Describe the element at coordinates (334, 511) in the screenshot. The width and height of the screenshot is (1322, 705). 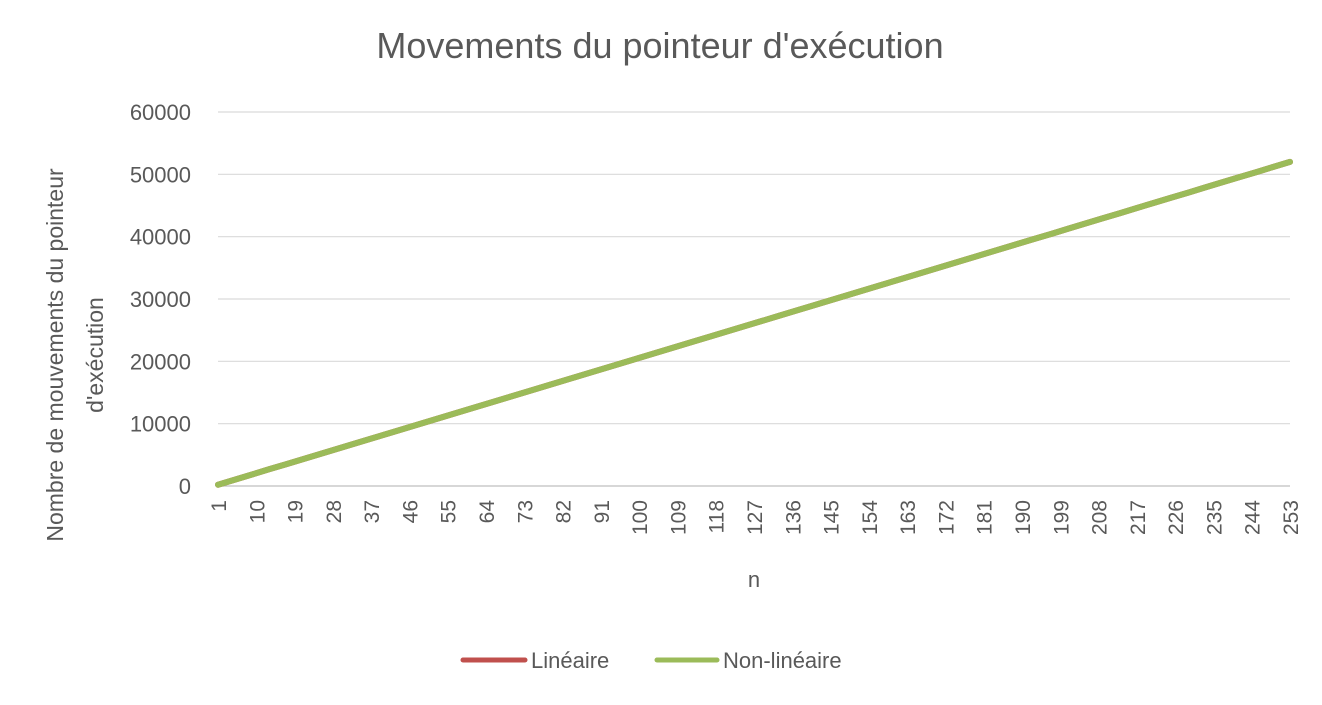
I see `x-tick-label: 28` at that location.